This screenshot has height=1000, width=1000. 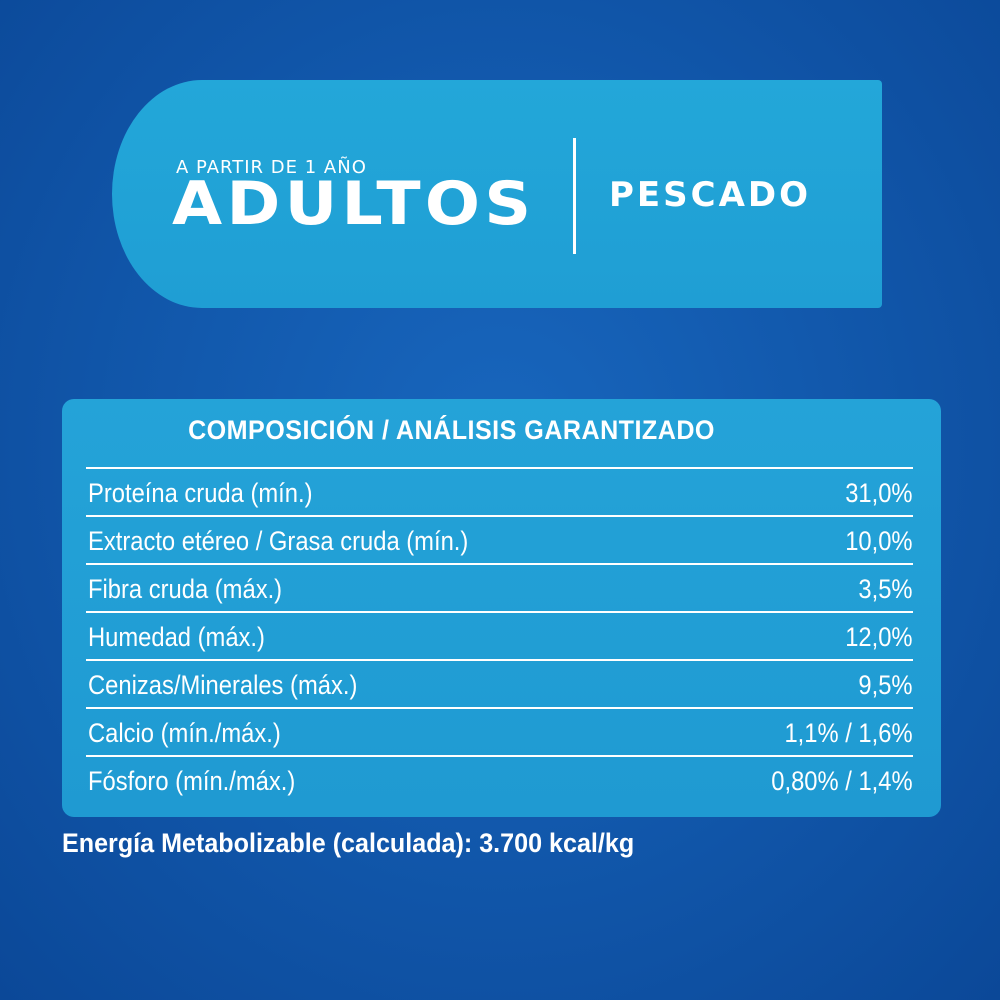 What do you see at coordinates (879, 637) in the screenshot?
I see `row-value: 12,0%` at bounding box center [879, 637].